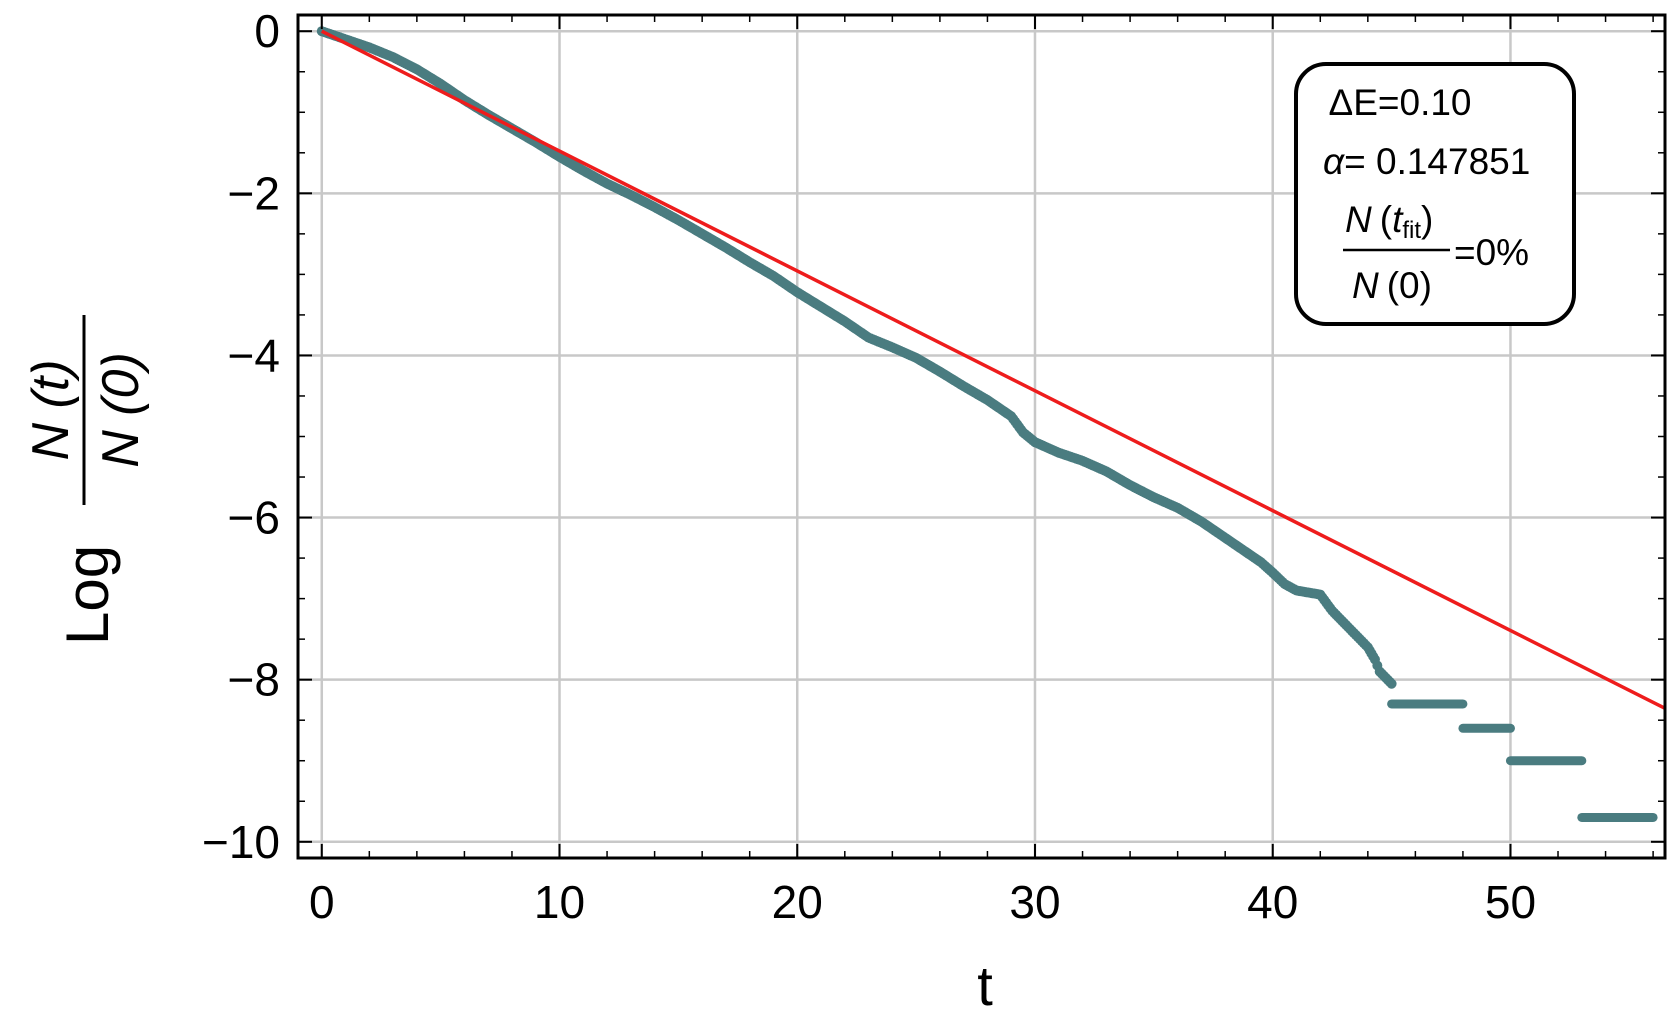 The width and height of the screenshot is (1667, 1022). Describe the element at coordinates (1411, 230) in the screenshot. I see `legend-num-sub: fit` at that location.